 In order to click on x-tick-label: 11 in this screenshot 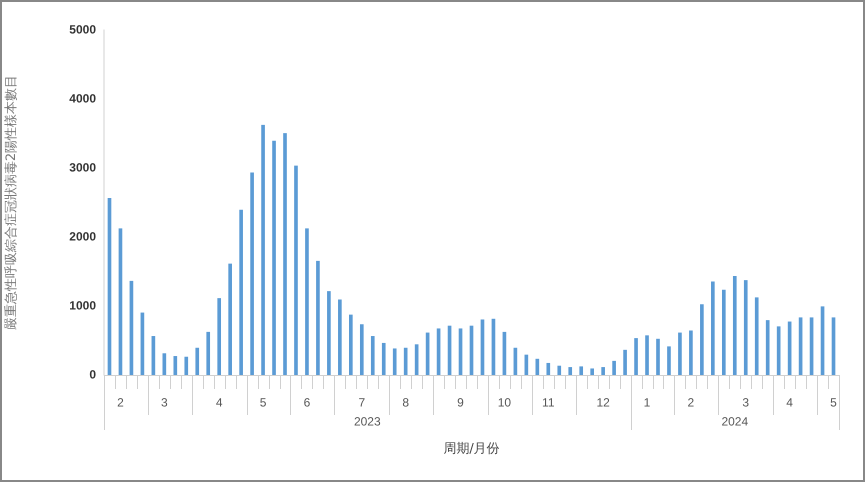, I will do `click(548, 402)`.